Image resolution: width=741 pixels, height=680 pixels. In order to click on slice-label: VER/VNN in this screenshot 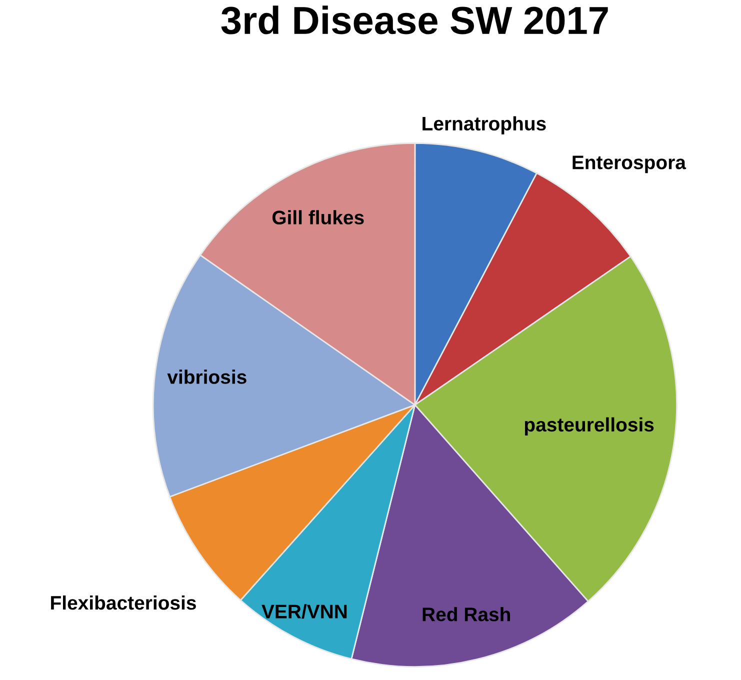, I will do `click(304, 611)`.